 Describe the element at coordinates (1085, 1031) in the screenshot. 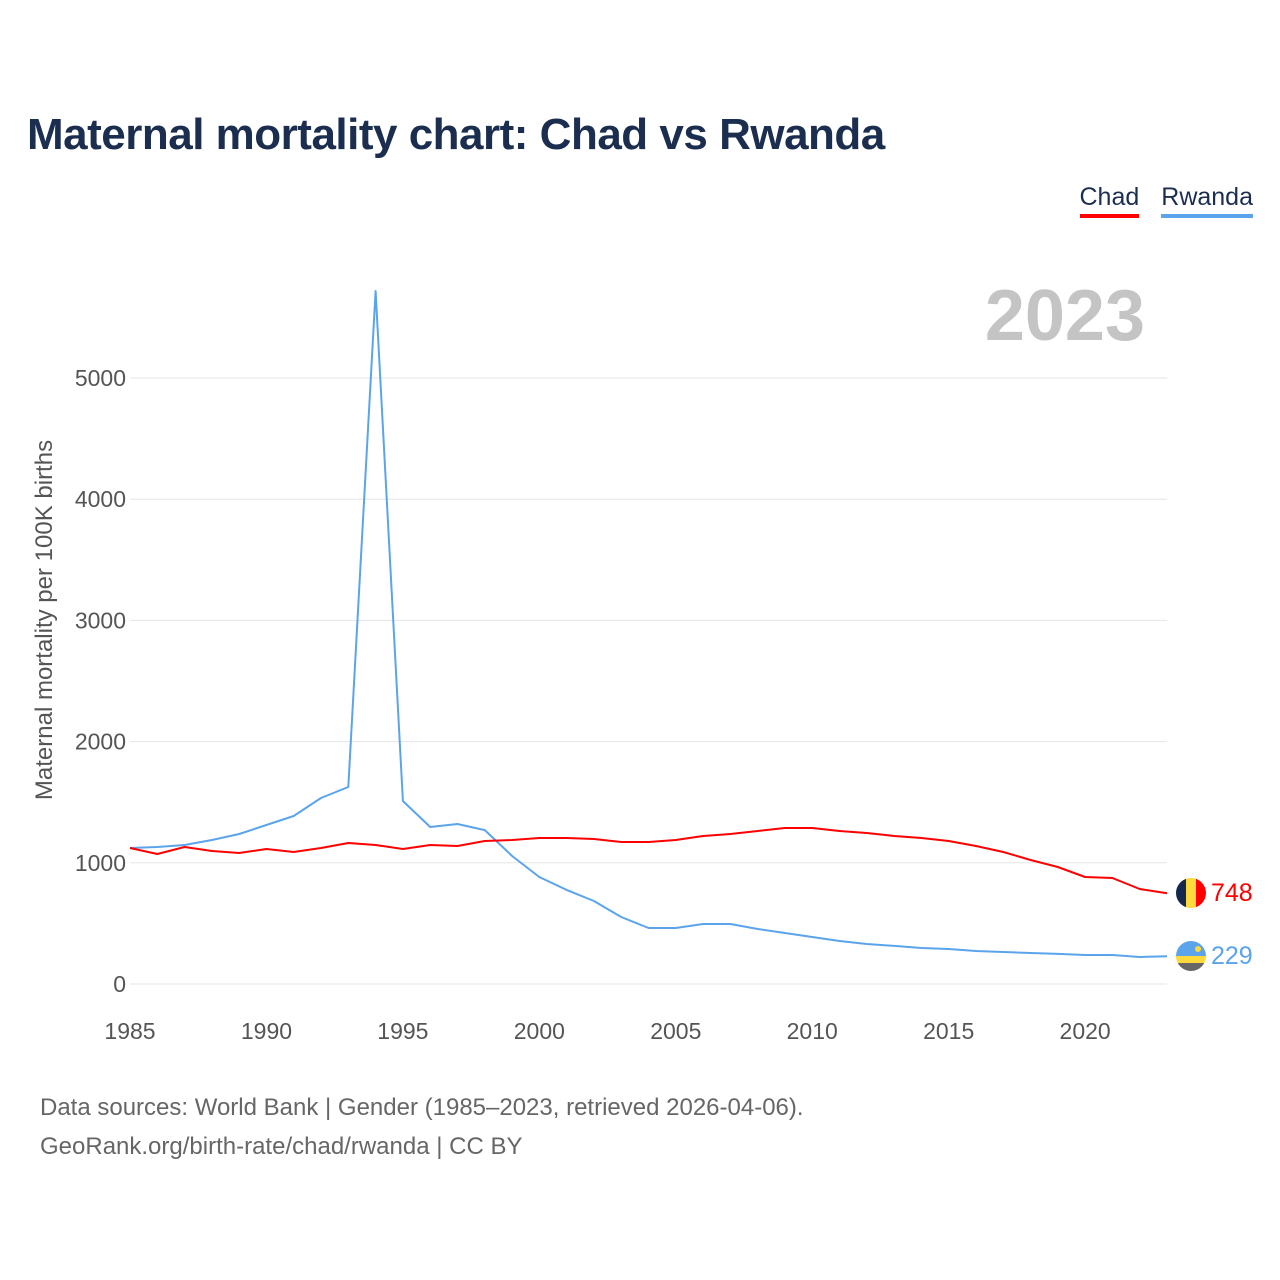

I see `x-tick-label: 2020` at that location.